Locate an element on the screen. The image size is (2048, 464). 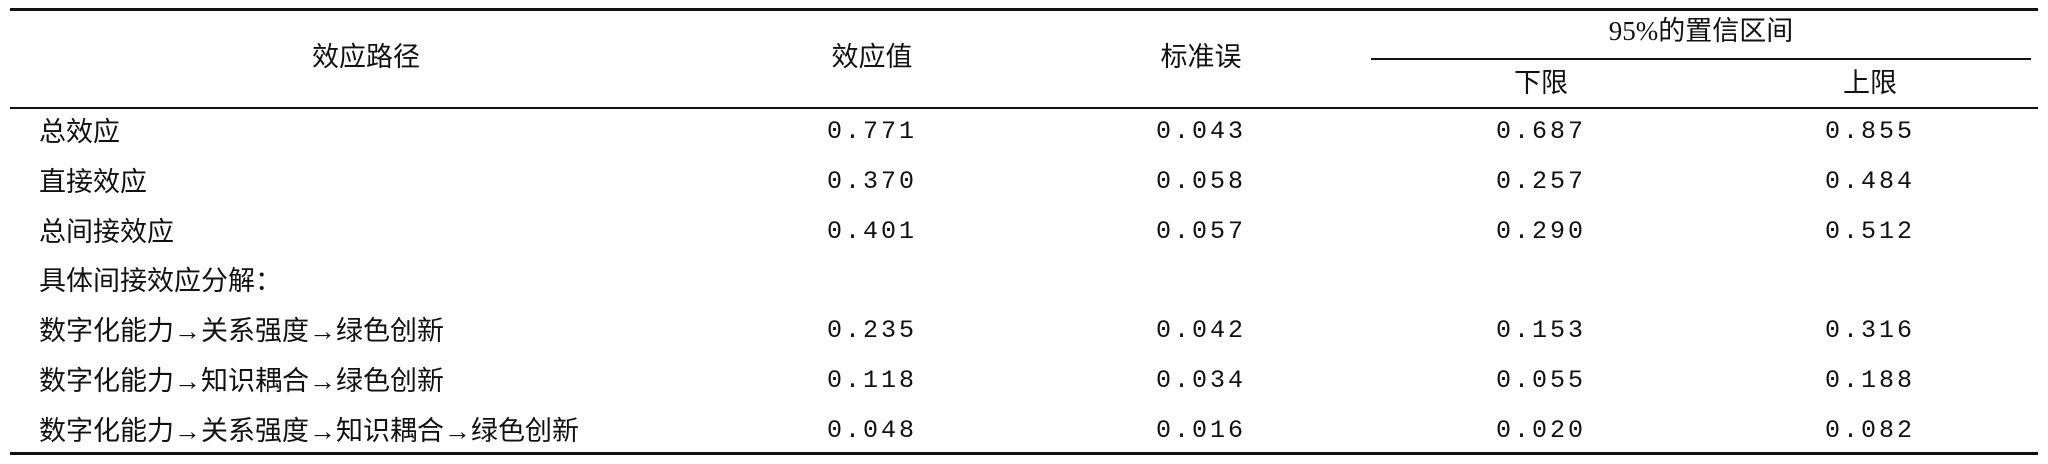
effect-cell: 0.771 is located at coordinates (872, 131).